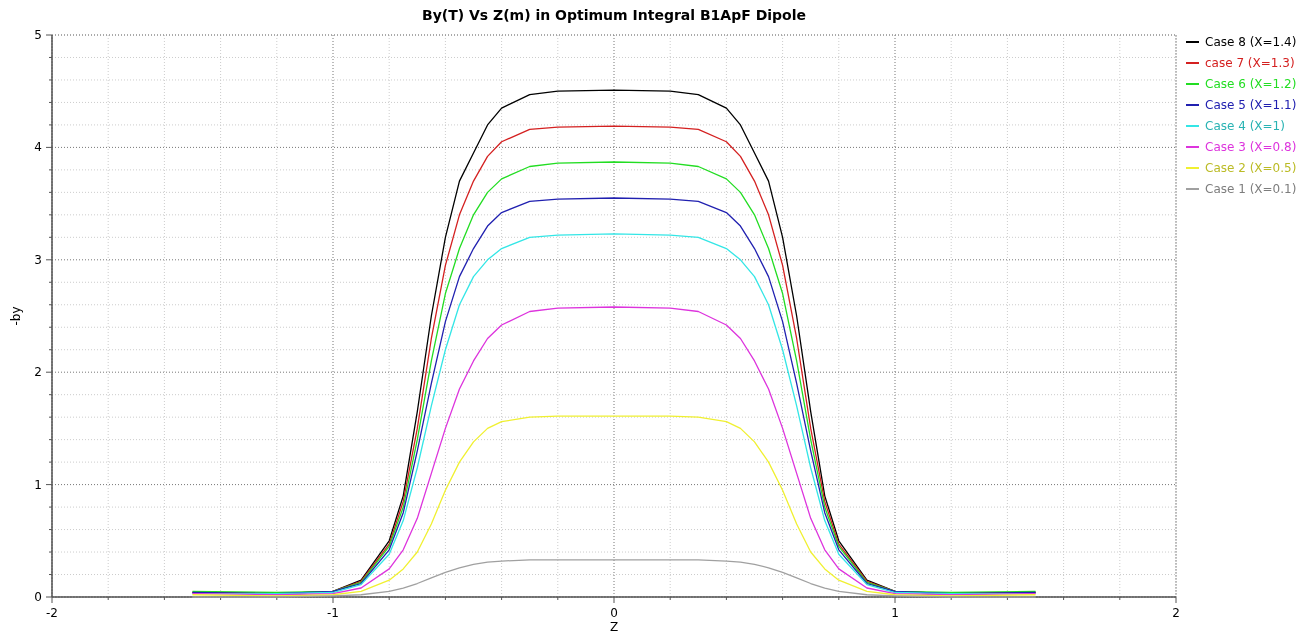 Image resolution: width=1314 pixels, height=636 pixels. Describe the element at coordinates (38, 372) in the screenshot. I see `y-tick-label: 2` at that location.